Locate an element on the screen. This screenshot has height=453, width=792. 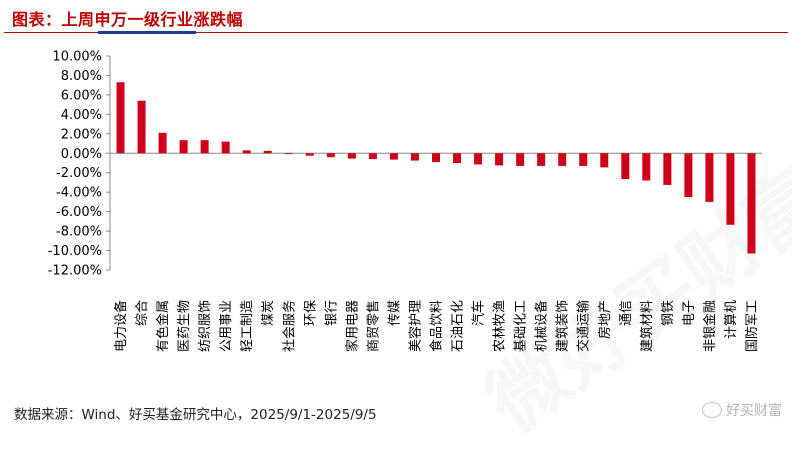
category-label: 医药生物 is located at coordinates (184, 326).